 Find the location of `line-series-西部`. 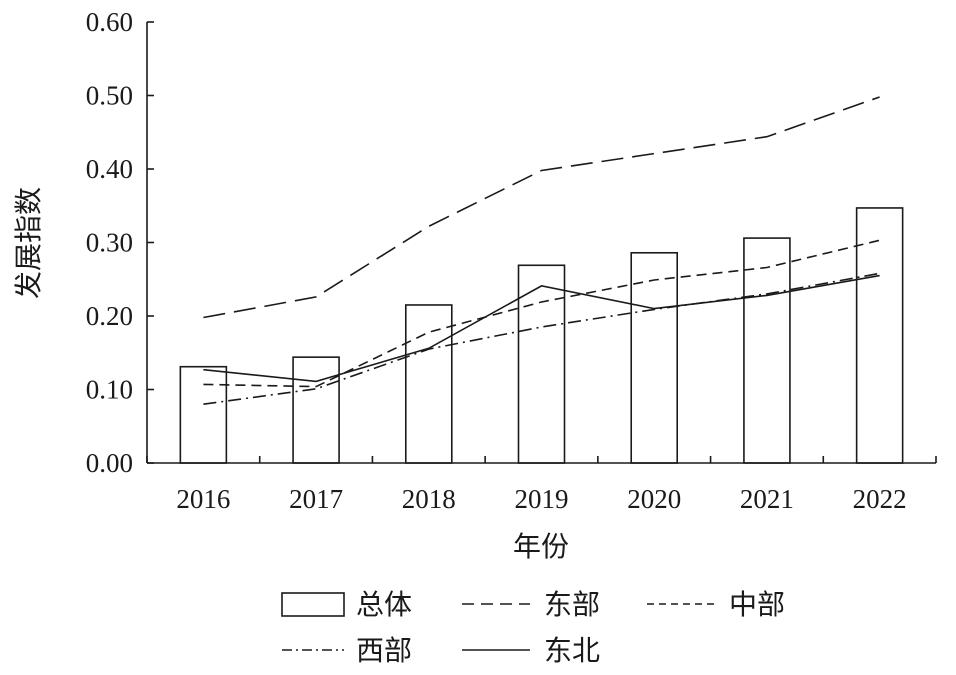

line-series-西部 is located at coordinates (541, 338).